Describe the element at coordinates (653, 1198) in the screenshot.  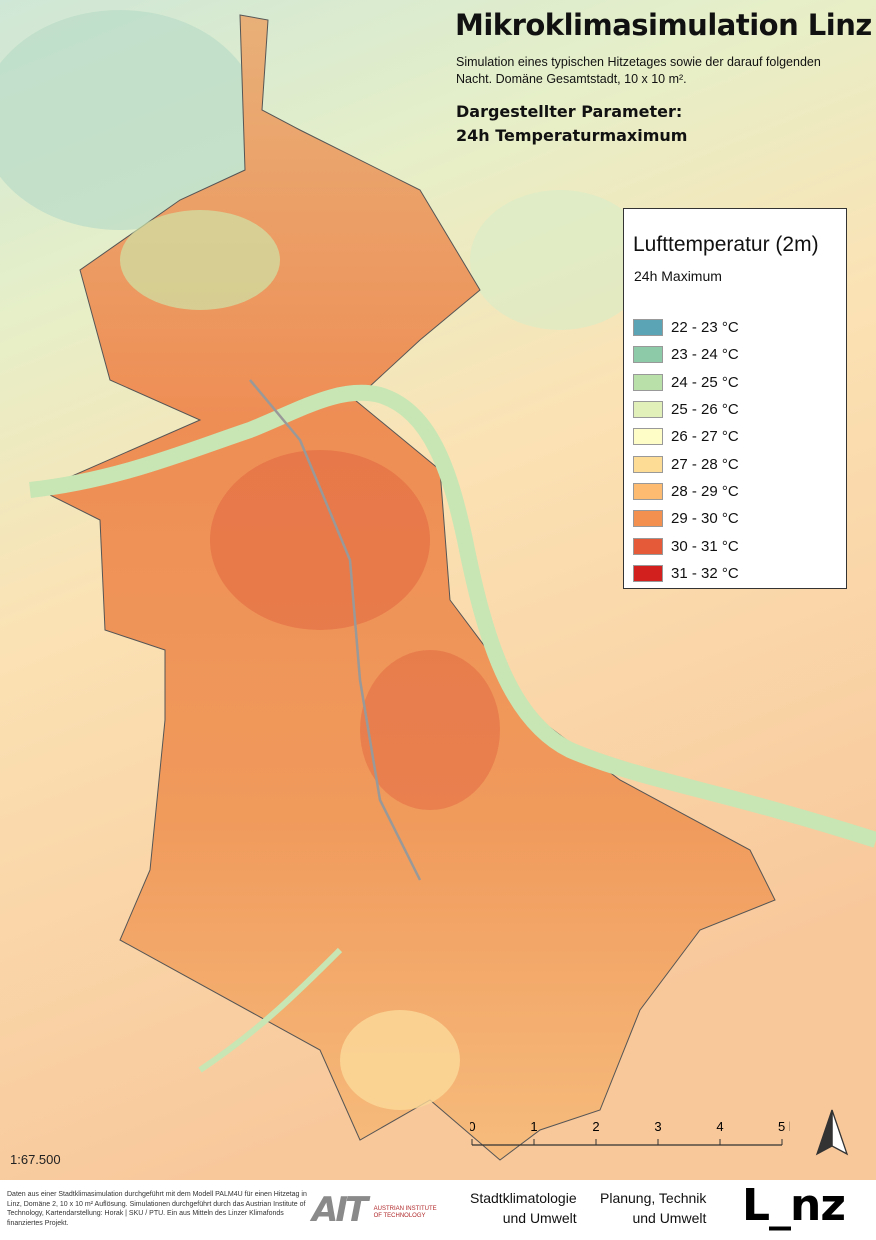
I see `dept2-line1: Planung, Technik` at that location.